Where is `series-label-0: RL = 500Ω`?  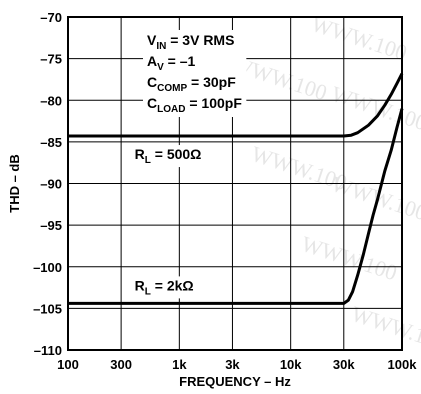
series-label-0: RL = 500Ω is located at coordinates (168, 156).